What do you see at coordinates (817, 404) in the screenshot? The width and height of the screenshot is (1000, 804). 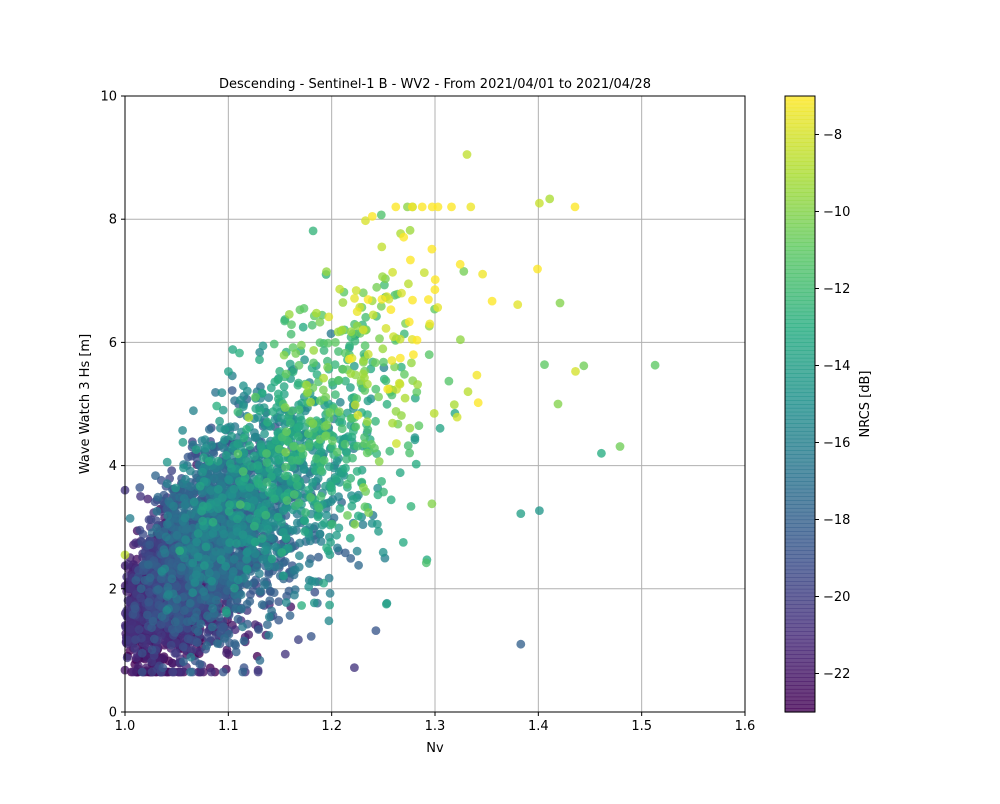 I see `colorbar: −22 −20 −18 −16 −14 −12 −10 −8` at bounding box center [817, 404].